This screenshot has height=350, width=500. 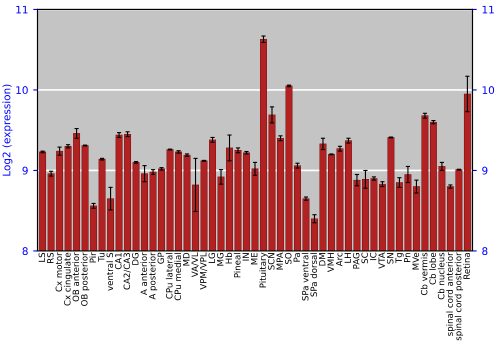 I want to click on y-tick-label: 8, so click(x=25, y=251).